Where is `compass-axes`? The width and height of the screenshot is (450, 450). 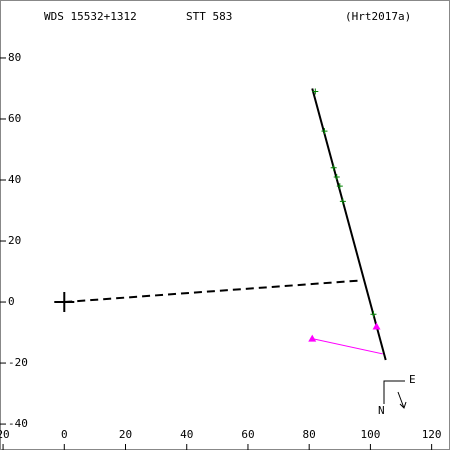 compass-axes is located at coordinates (394, 392).